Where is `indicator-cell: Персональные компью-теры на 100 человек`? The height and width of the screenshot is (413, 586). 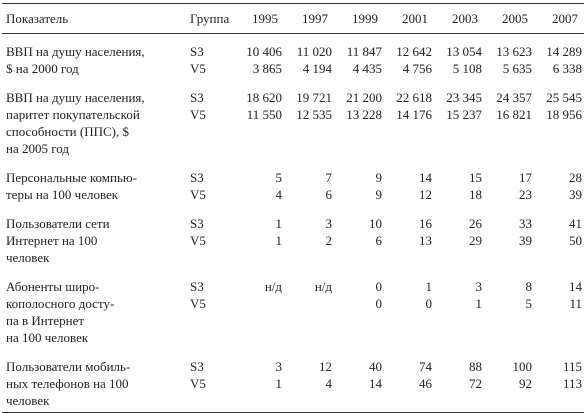 indicator-cell: Персональные компью-теры на 100 человек is located at coordinates (94, 183).